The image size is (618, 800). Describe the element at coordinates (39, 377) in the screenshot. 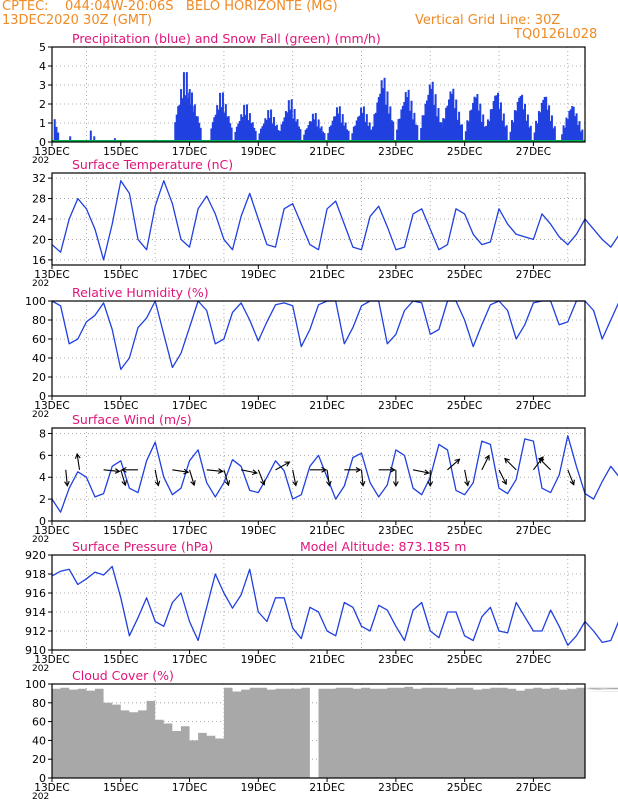

I see `y-tick-label: 20` at that location.